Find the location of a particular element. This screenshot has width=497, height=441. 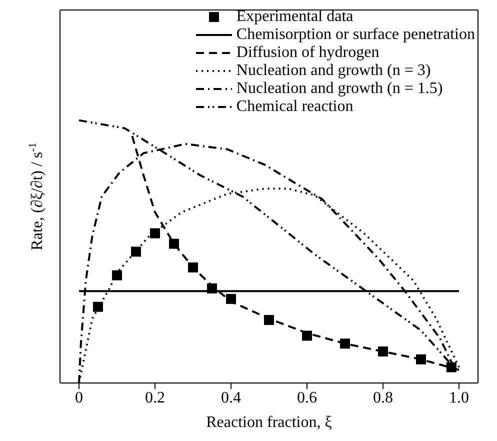

legend-label: Experimental data is located at coordinates (295, 17).